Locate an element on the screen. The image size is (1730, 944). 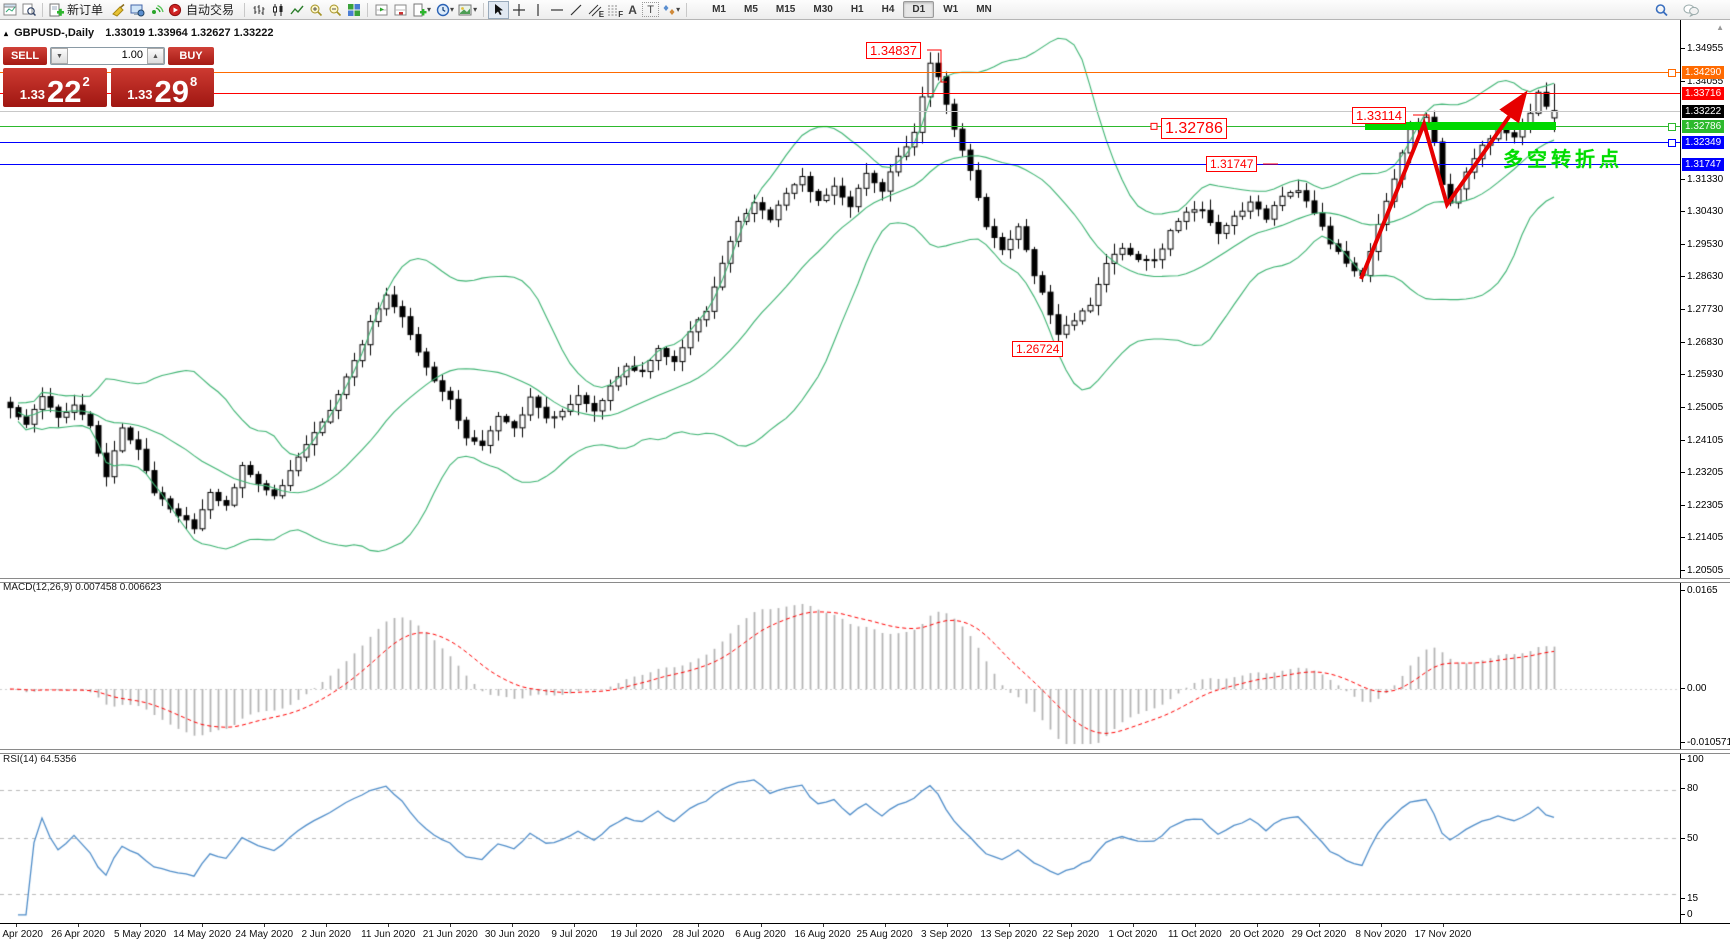
price-label-box: 1.32786 is located at coordinates (1194, 128).